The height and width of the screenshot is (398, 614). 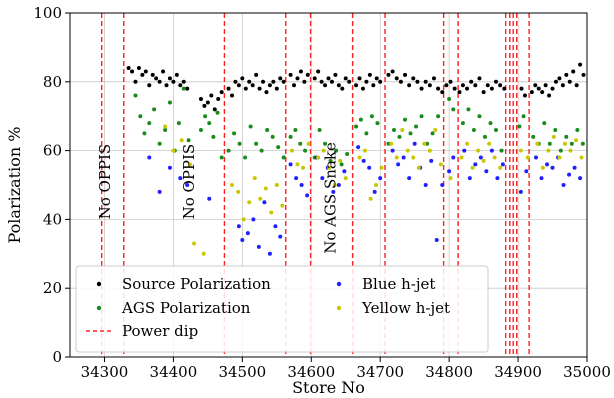 What do you see at coordinates (57, 357) in the screenshot?
I see `y-tick-label: 0` at bounding box center [57, 357].